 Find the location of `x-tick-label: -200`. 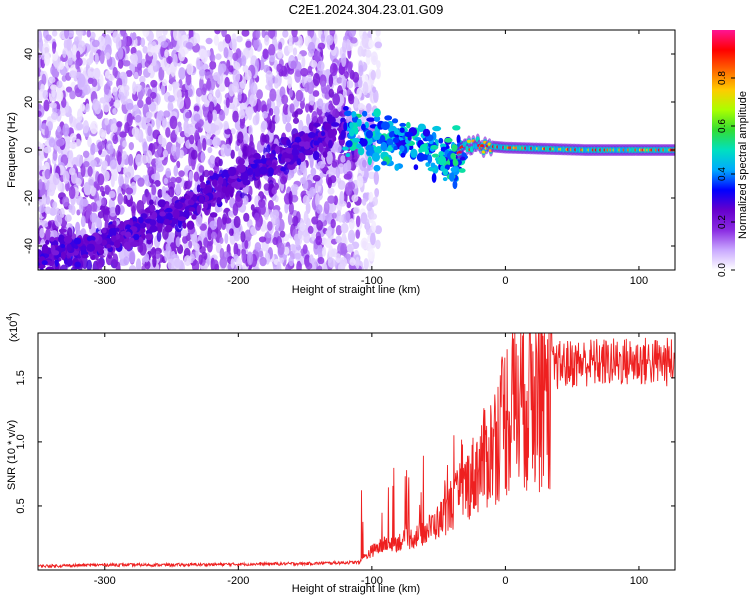

x-tick-label: -200 is located at coordinates (238, 281).